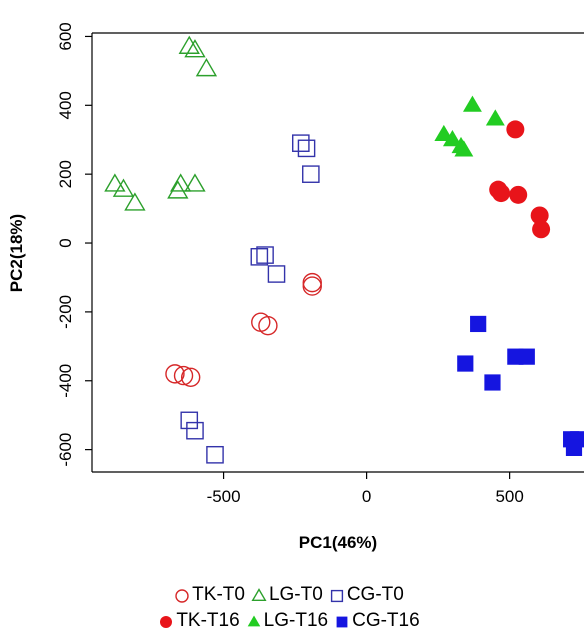  What do you see at coordinates (65, 174) in the screenshot?
I see `y-tick-label: 200` at bounding box center [65, 174].